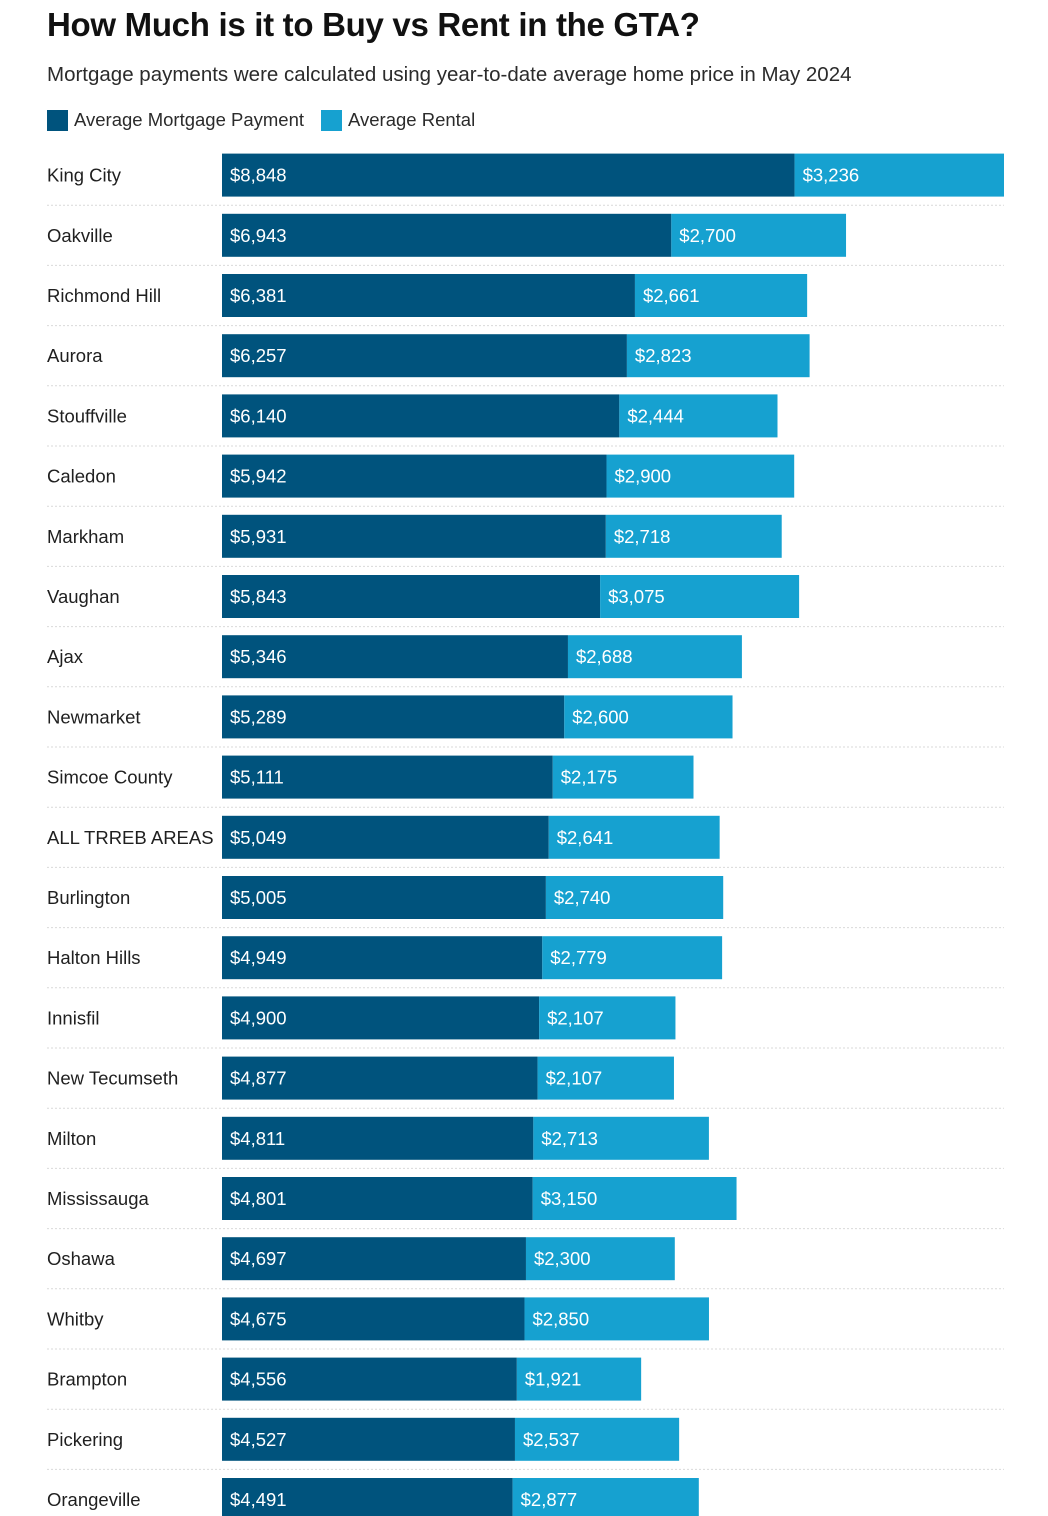 Image resolution: width=1048 pixels, height=1516 pixels. What do you see at coordinates (551, 1439) in the screenshot?
I see `data-label-rental-pickering: $2,537` at bounding box center [551, 1439].